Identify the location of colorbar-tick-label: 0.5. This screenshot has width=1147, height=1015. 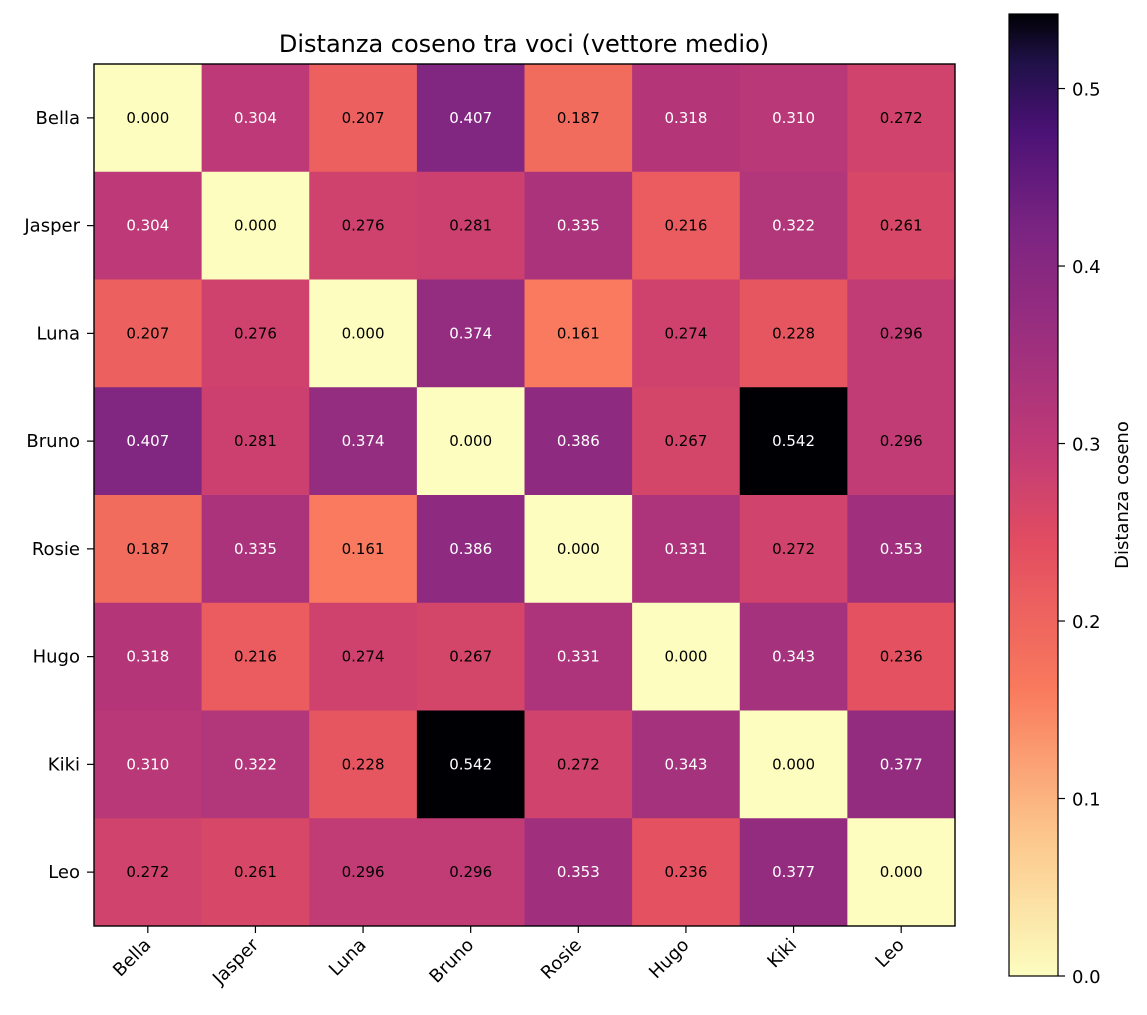
(1086, 90).